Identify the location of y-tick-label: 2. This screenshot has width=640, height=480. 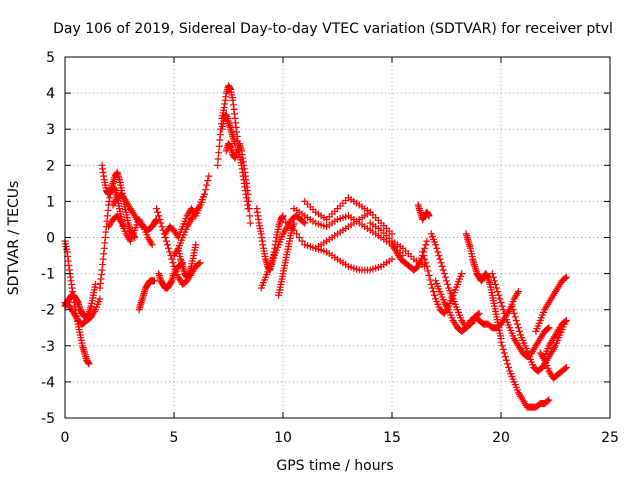
(50, 166).